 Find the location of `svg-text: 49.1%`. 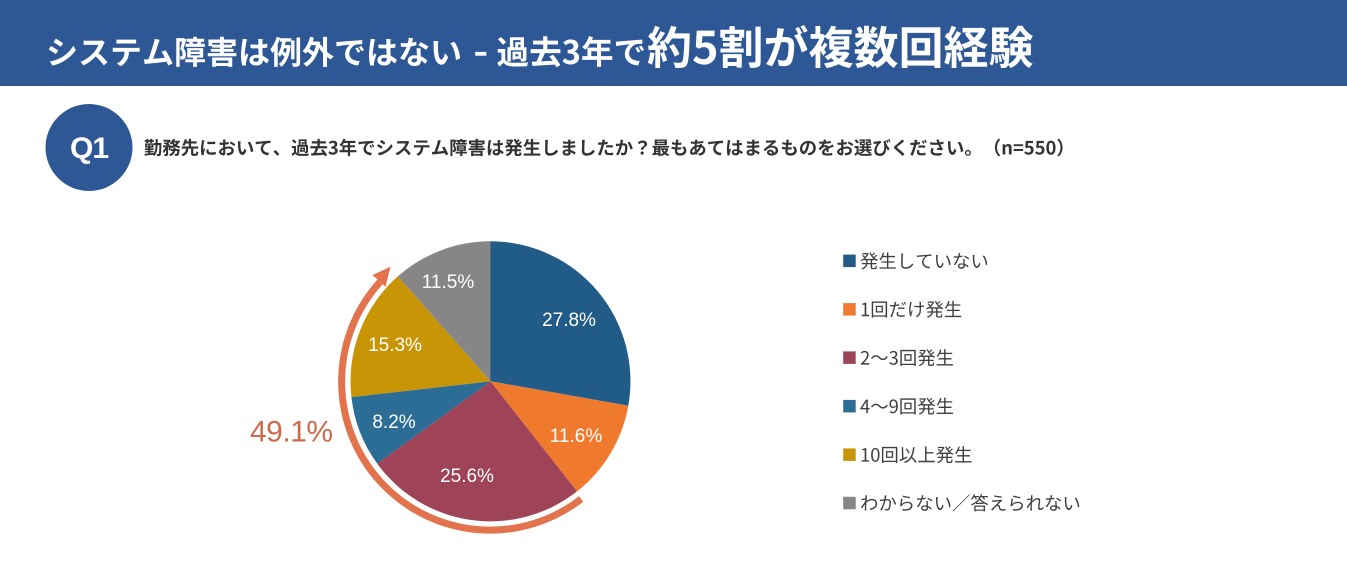

svg-text: 49.1% is located at coordinates (291, 432).